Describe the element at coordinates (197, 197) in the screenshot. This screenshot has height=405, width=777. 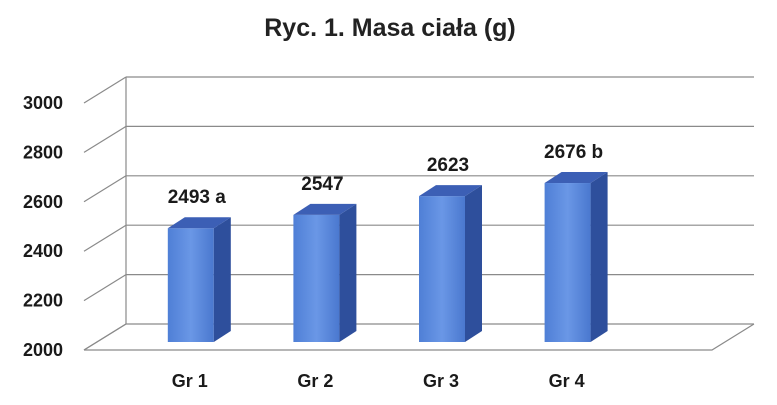
I see `data-label: 2493 a` at that location.